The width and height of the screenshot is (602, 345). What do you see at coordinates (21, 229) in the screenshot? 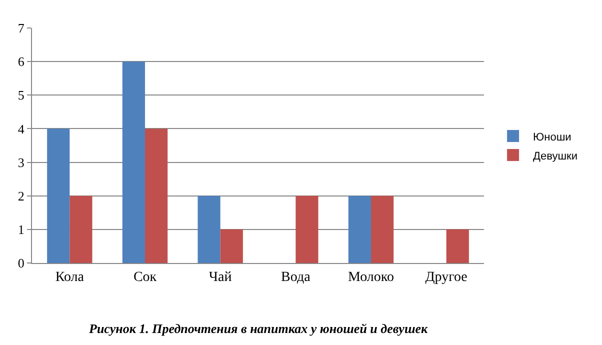
I see `y-tick-label: 1` at bounding box center [21, 229].